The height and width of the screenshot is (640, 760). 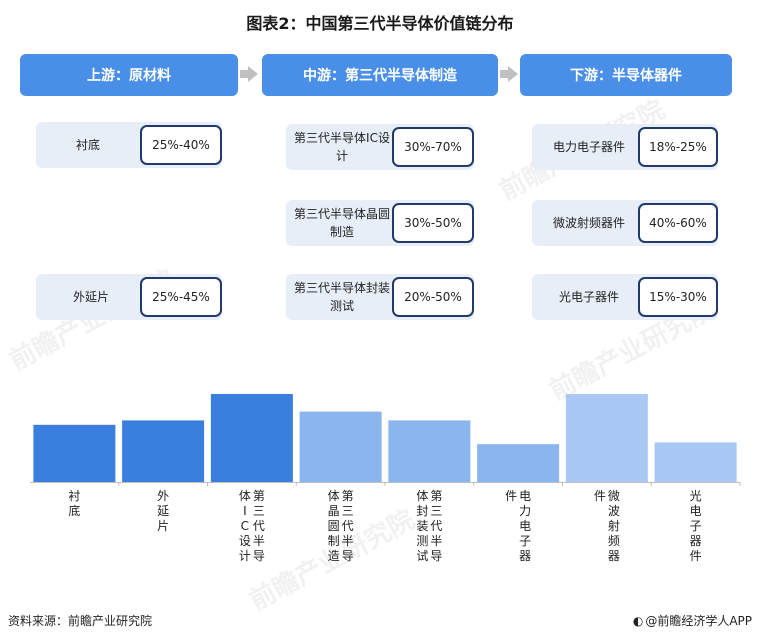 What do you see at coordinates (129, 75) in the screenshot?
I see `stage-upstream: 上游：原材料` at bounding box center [129, 75].